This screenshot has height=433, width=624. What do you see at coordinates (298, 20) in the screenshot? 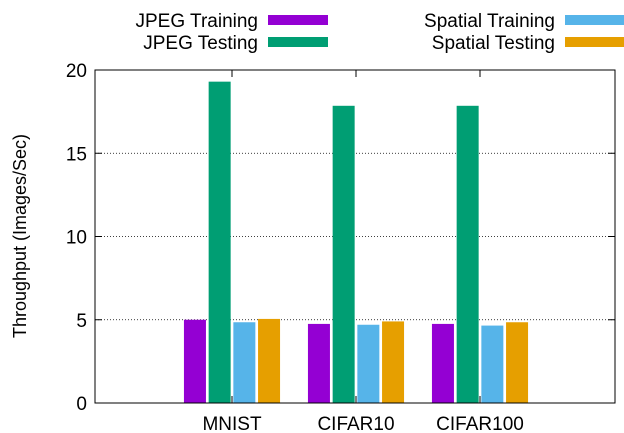
I see `legend-swatch-jpeg-training` at bounding box center [298, 20].